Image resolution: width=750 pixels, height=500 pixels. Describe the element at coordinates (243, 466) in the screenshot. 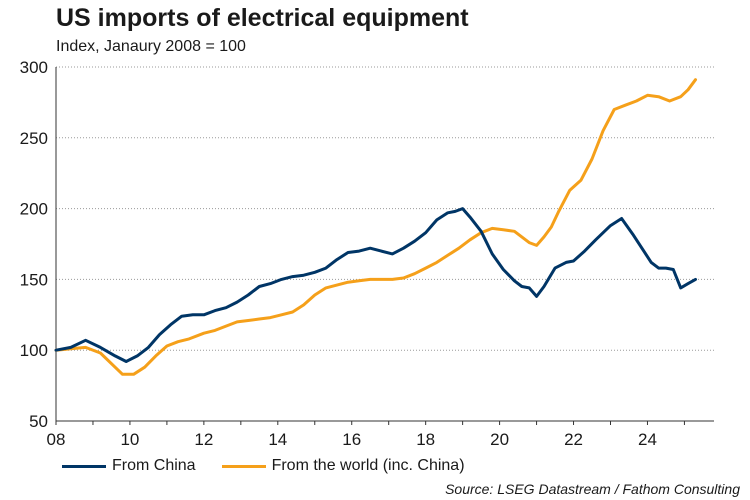

I see `legend-swatch-world` at that location.